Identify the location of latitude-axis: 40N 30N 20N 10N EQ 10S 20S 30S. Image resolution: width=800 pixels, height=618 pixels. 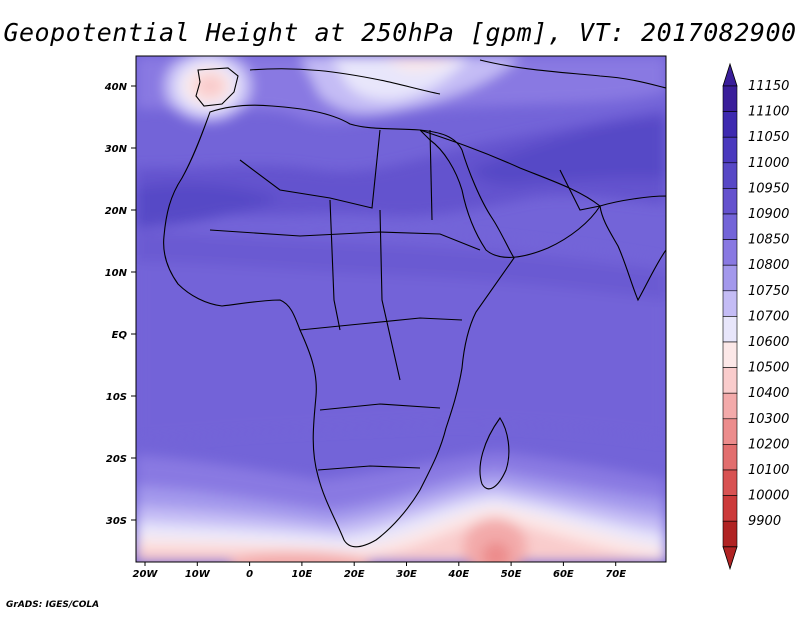
(120, 304).